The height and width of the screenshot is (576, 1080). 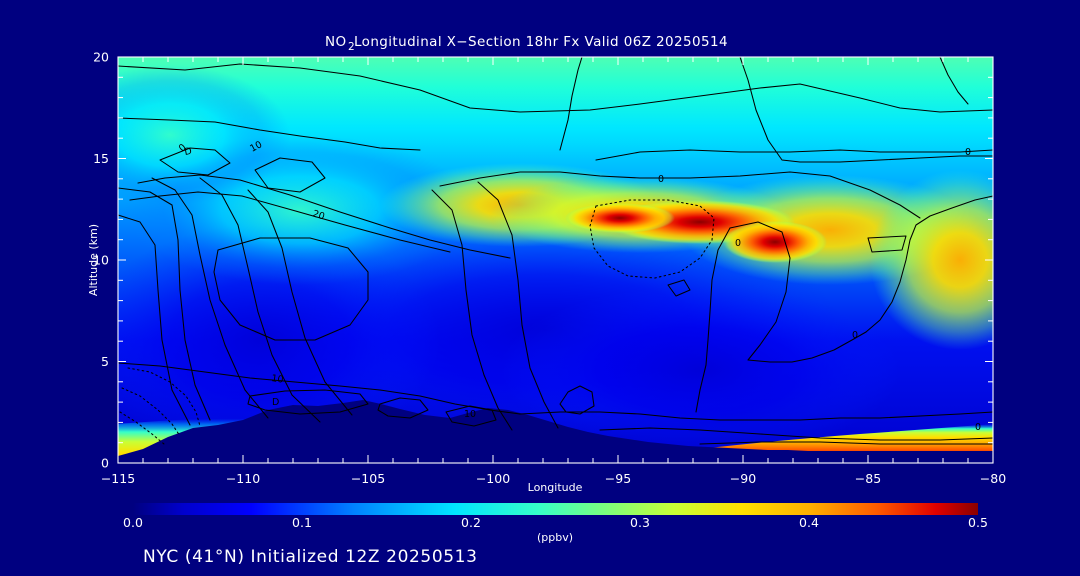 I want to click on title-subscript: 2, so click(x=351, y=47).